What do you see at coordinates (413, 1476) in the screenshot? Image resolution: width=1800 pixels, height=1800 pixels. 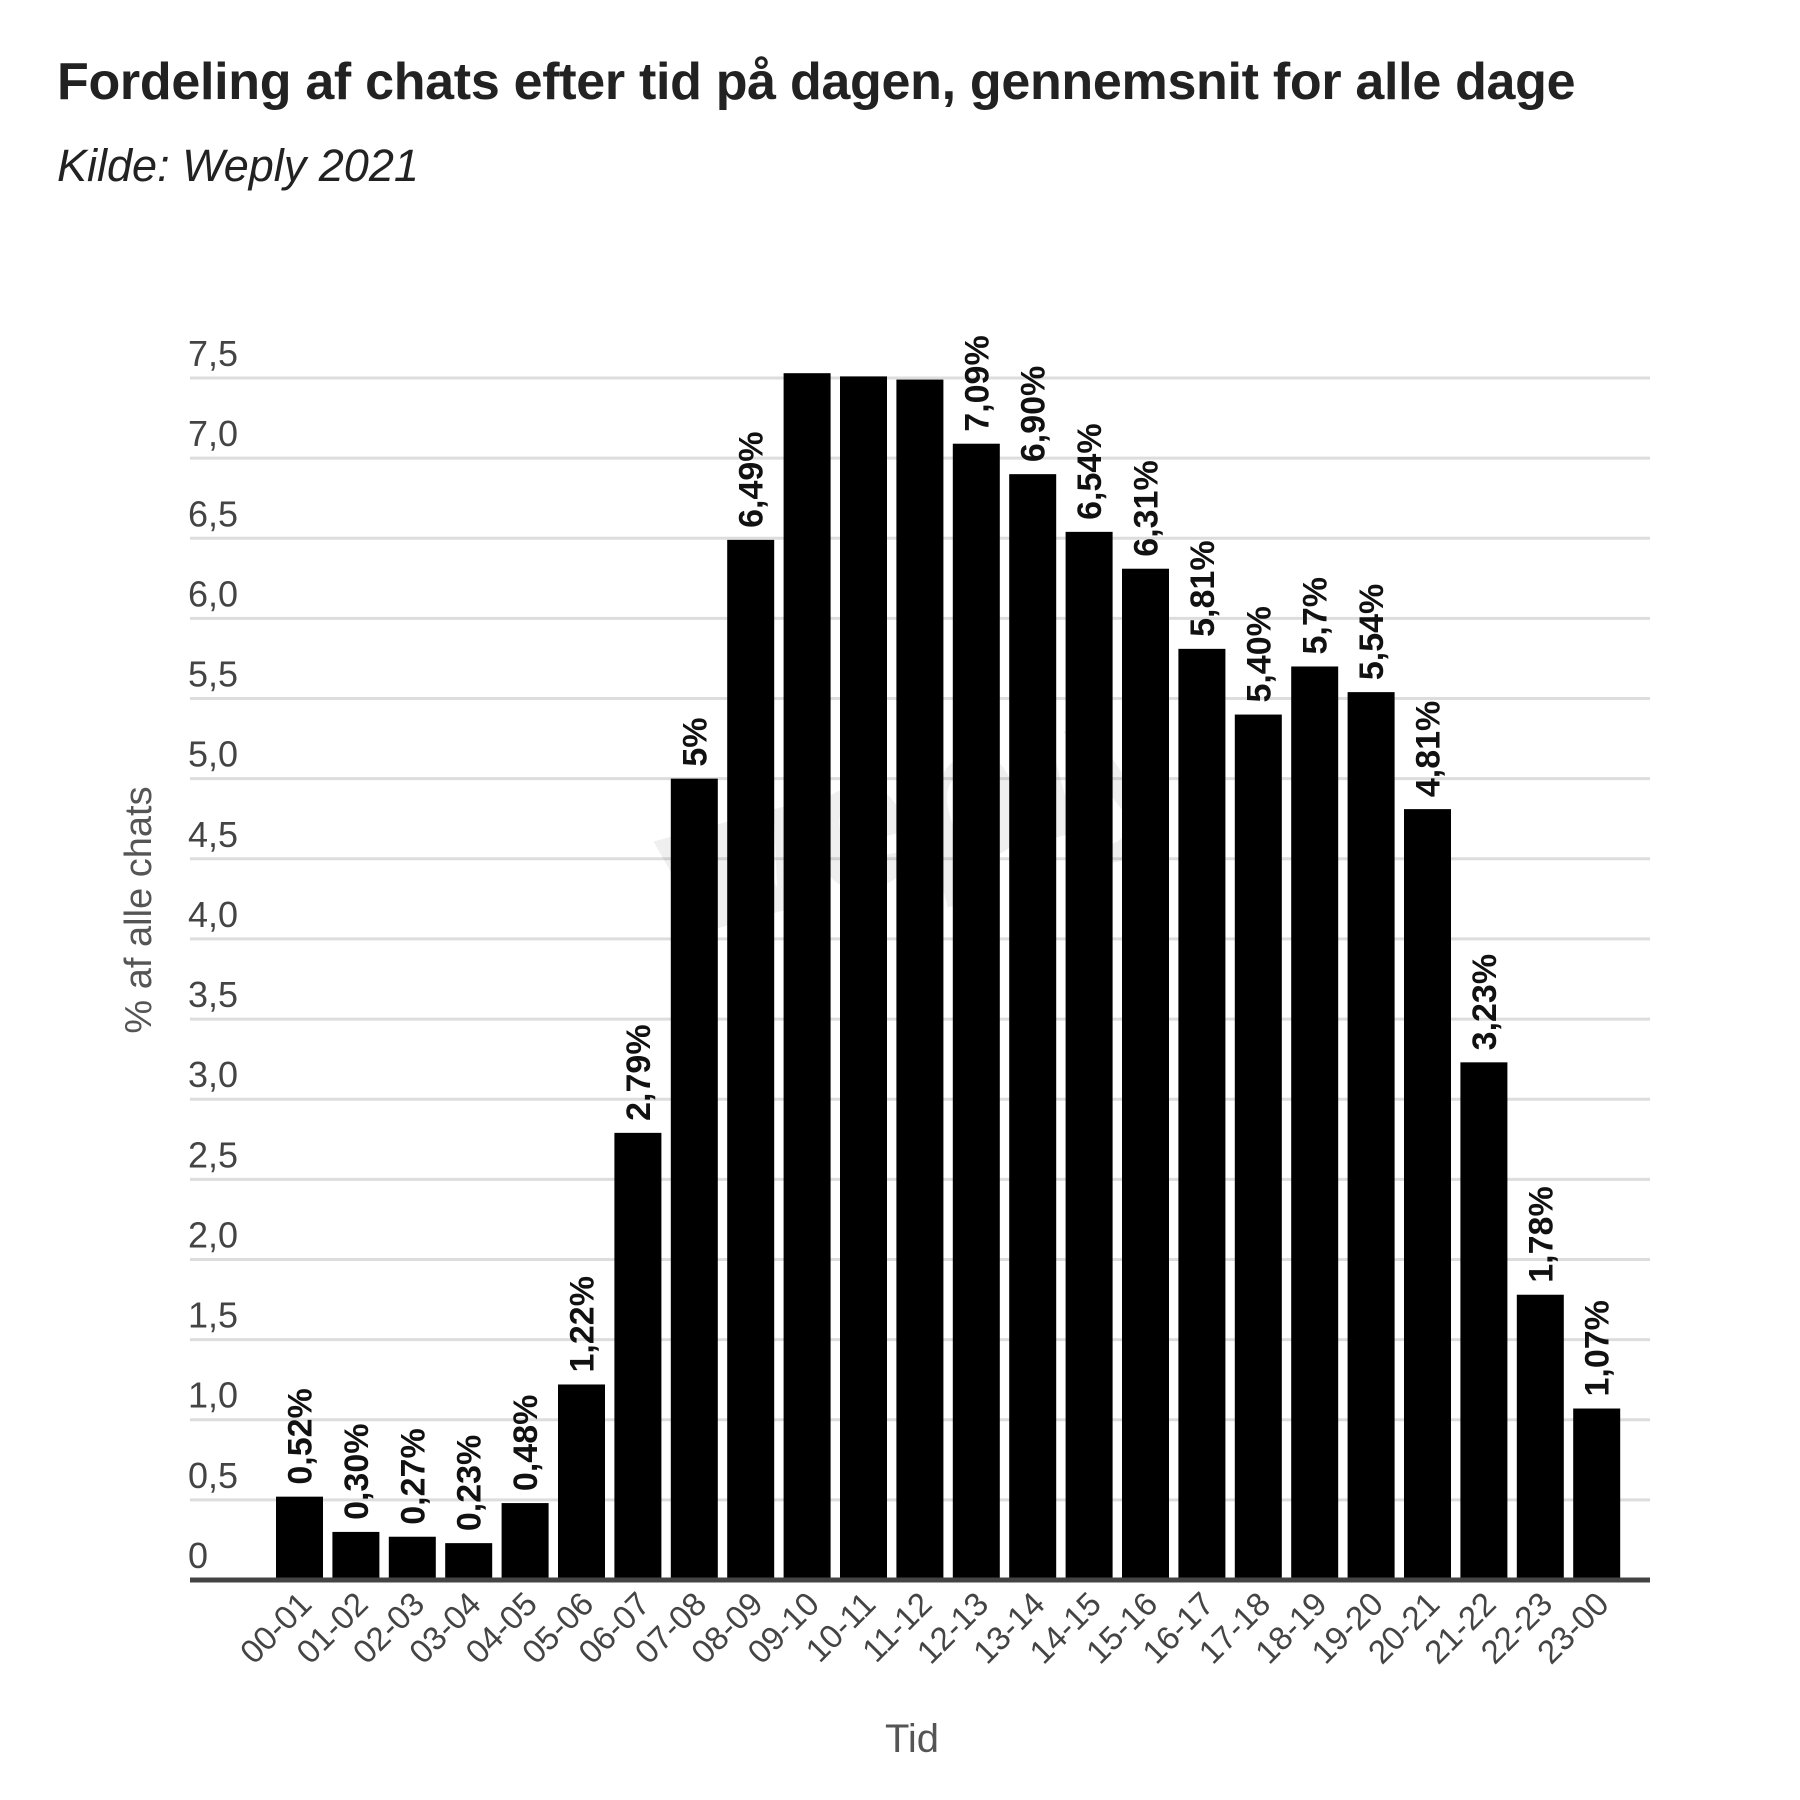 I see `data-label: 0,27%` at bounding box center [413, 1476].